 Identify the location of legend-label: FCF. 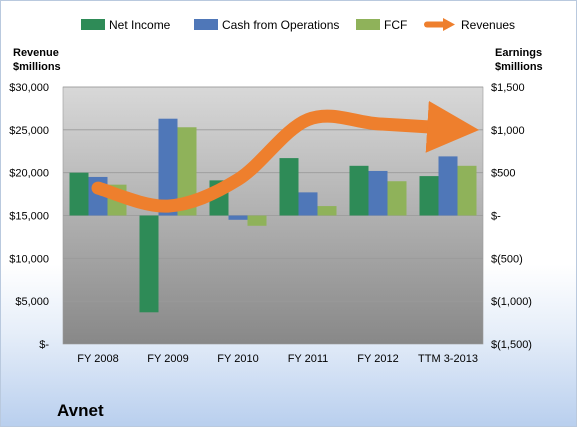
(395, 25).